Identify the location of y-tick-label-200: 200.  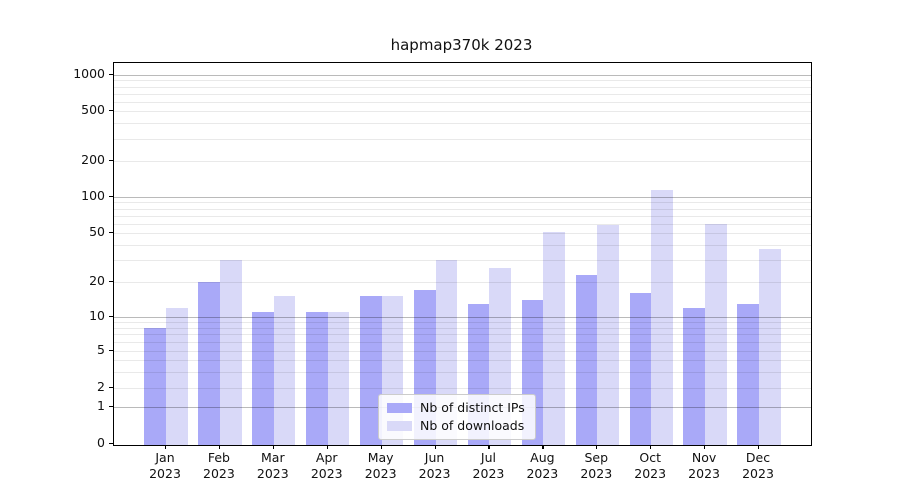
(93, 159).